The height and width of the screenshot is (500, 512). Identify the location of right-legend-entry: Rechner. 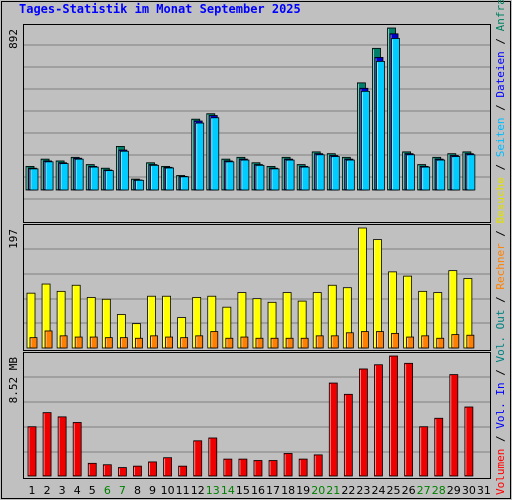
(500, 266).